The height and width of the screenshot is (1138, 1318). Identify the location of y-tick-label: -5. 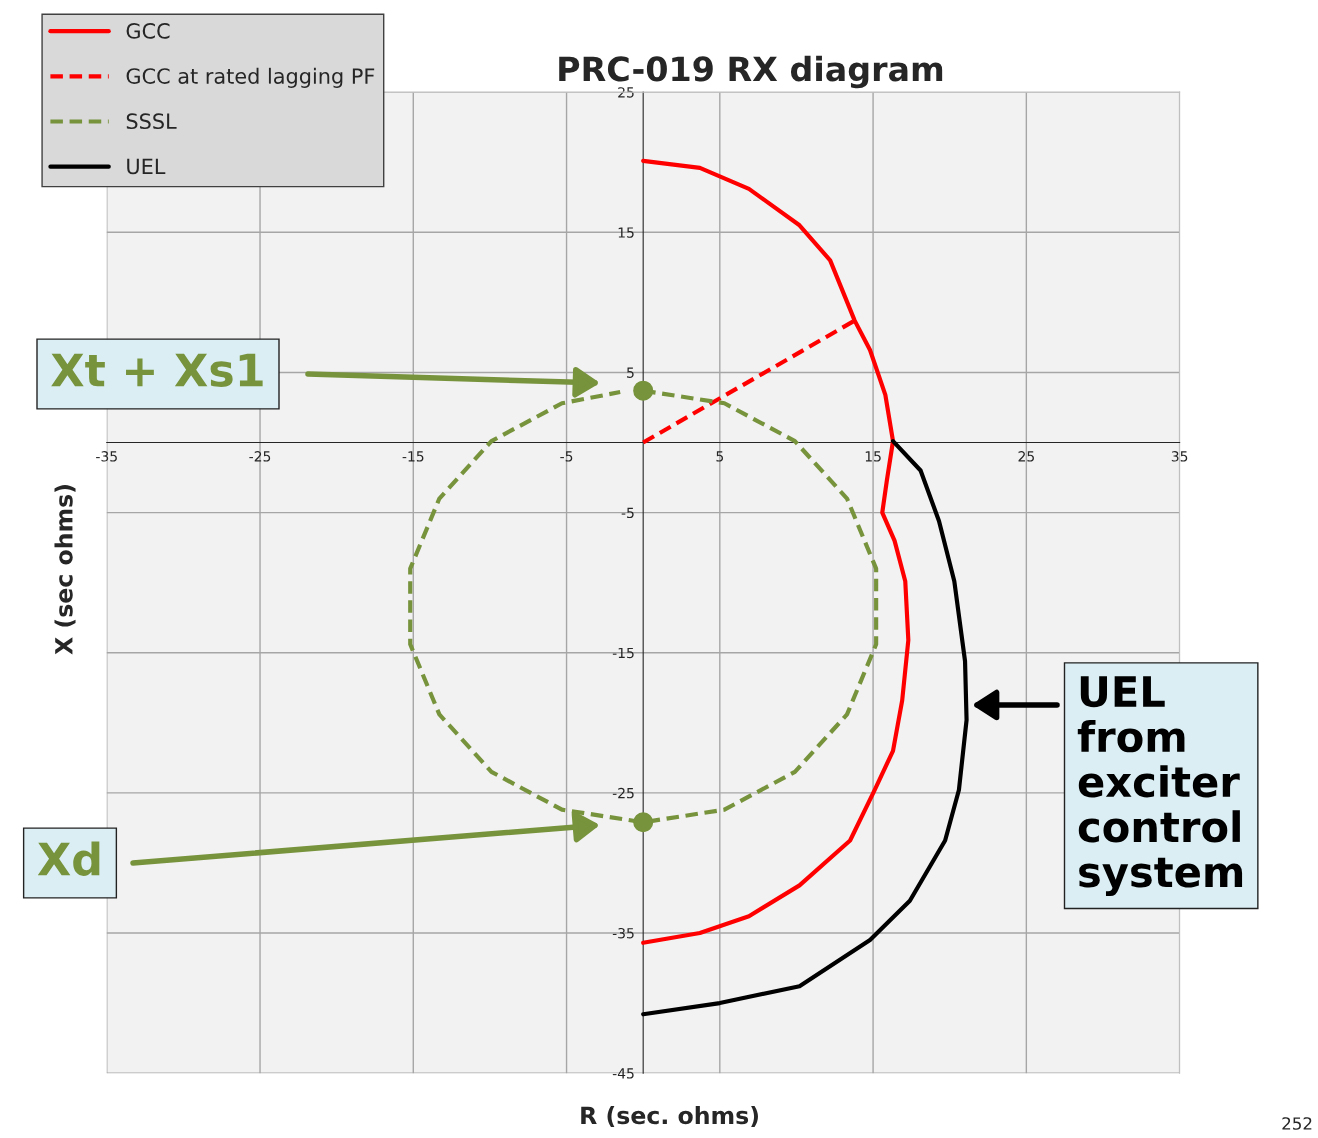
(627, 513).